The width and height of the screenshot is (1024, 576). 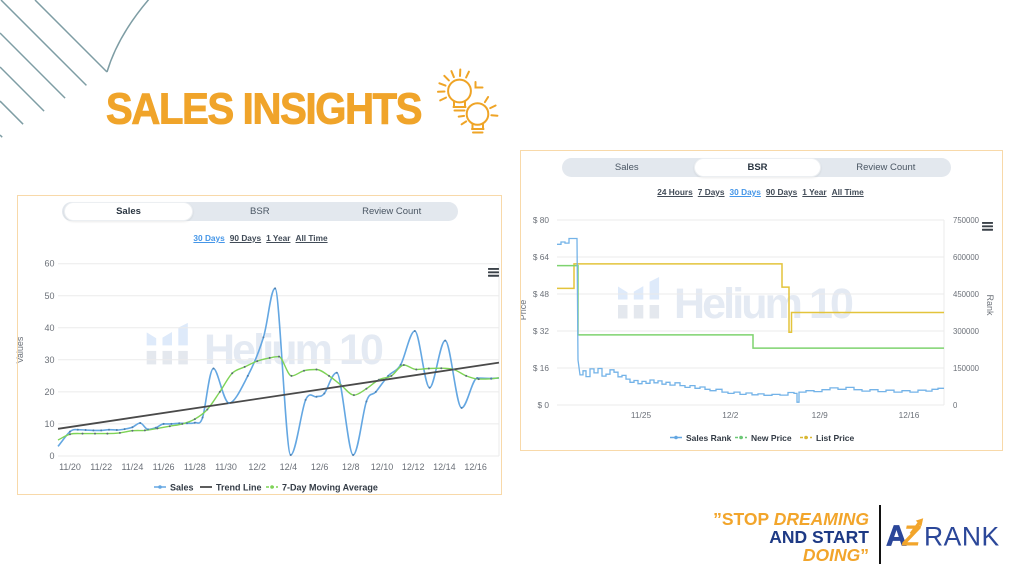 What do you see at coordinates (820, 415) in the screenshot?
I see `svg-text: 12/9` at bounding box center [820, 415].